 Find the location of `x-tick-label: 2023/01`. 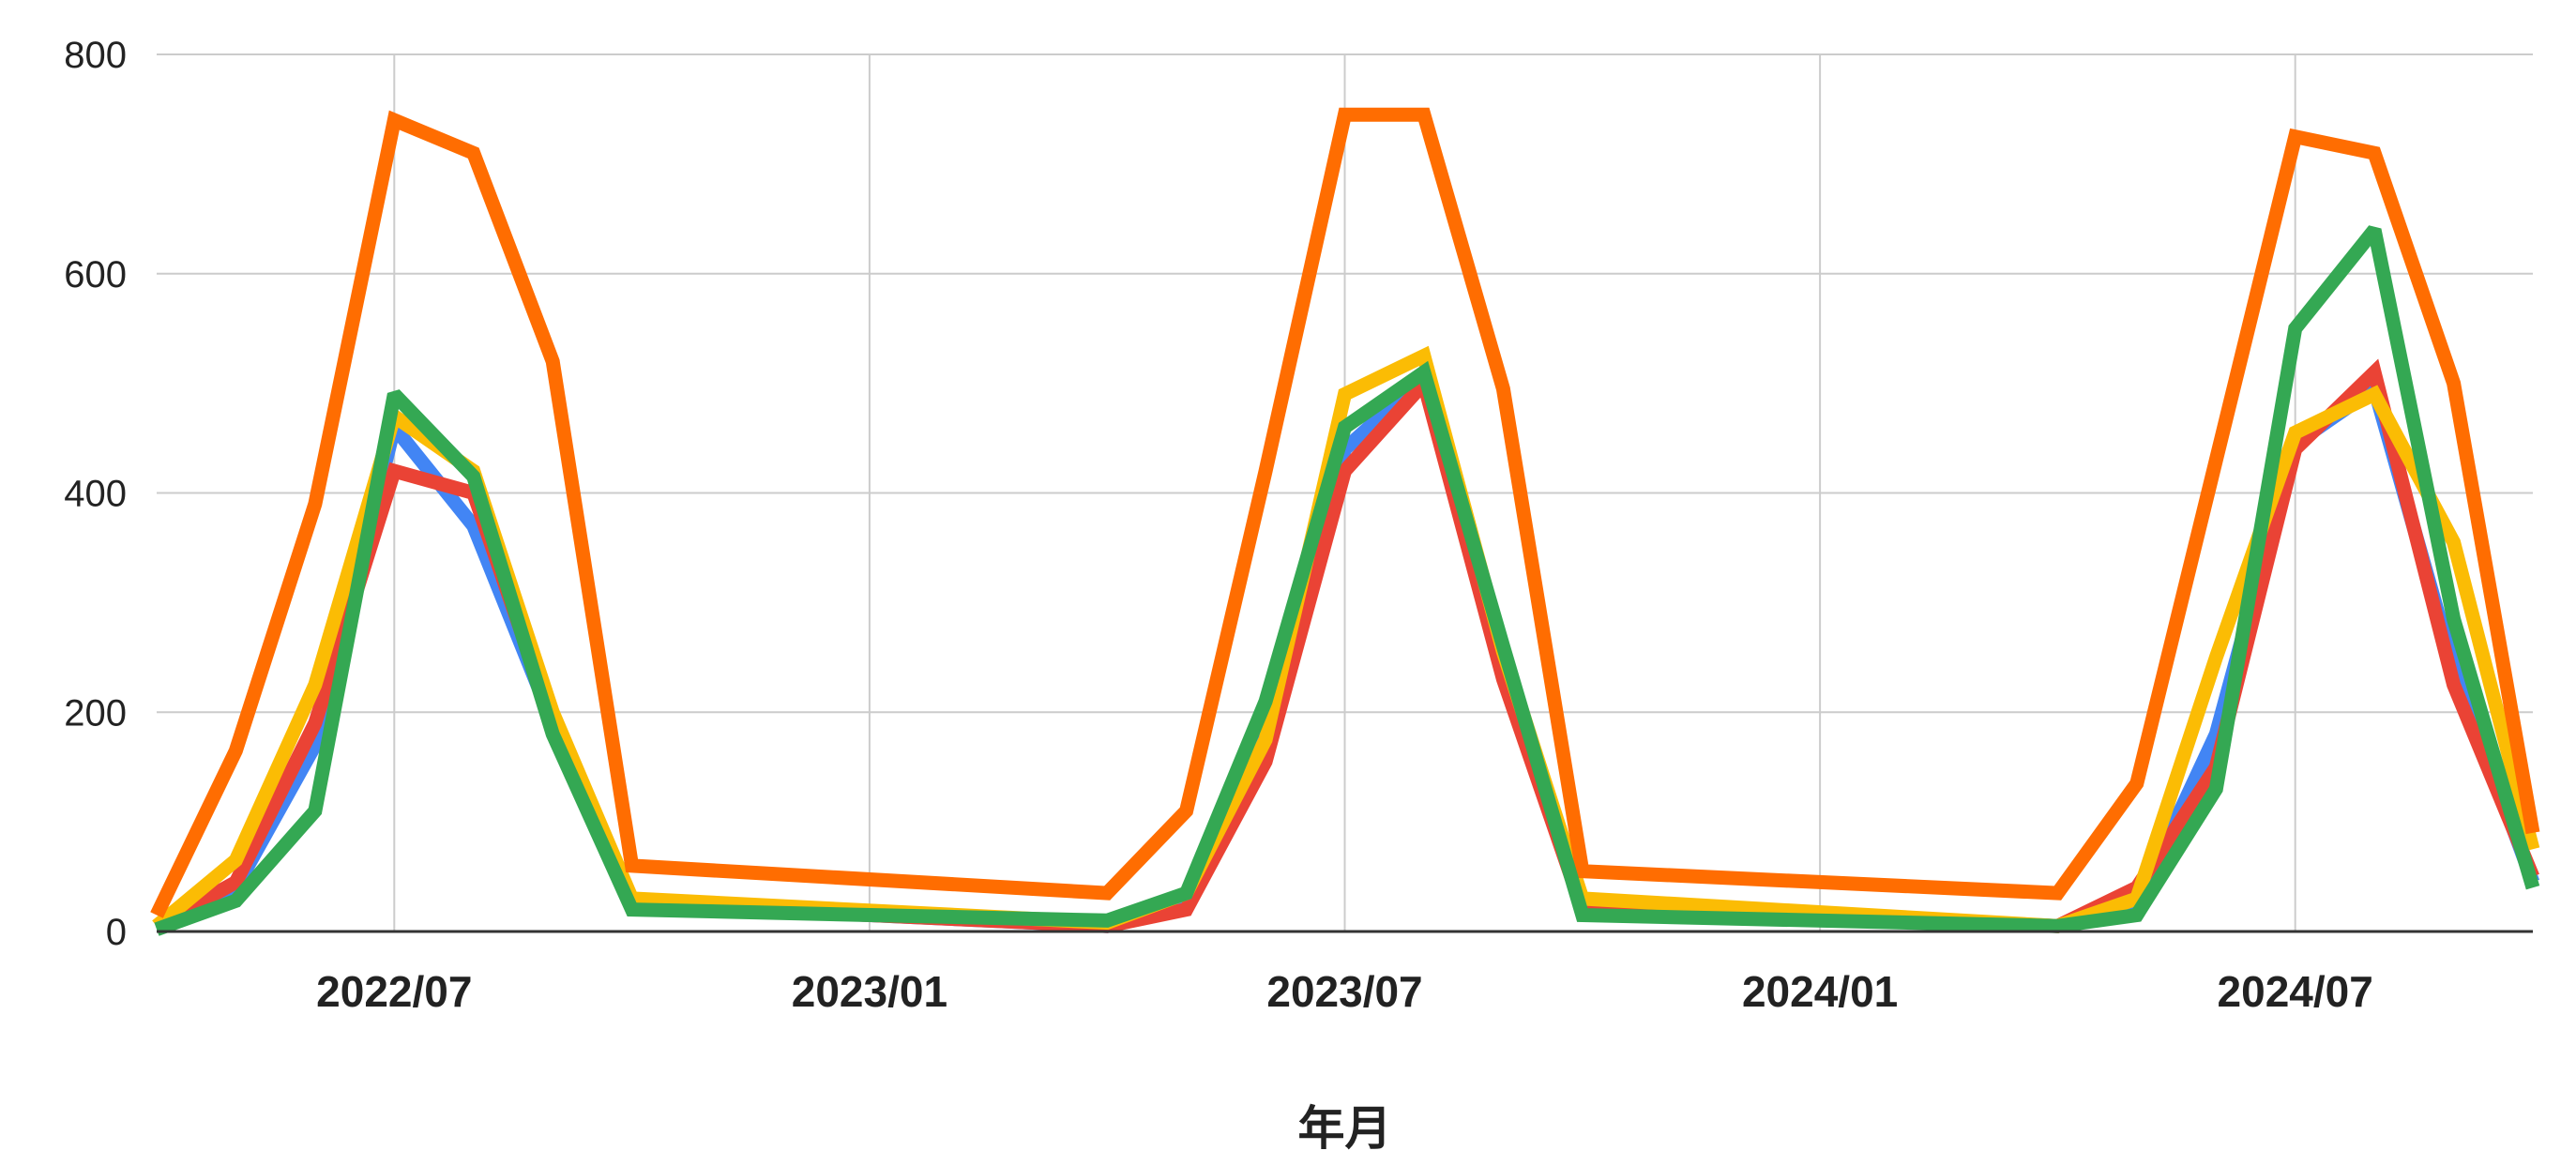

x-tick-label: 2023/01 is located at coordinates (869, 992).